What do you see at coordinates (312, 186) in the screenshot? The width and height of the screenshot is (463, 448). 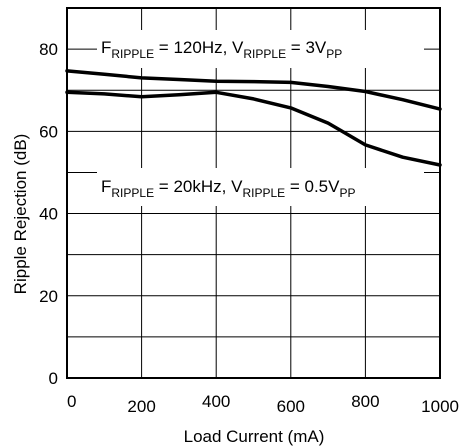 I see `annotation-20khz-v-val: = 0.5V` at bounding box center [312, 186].